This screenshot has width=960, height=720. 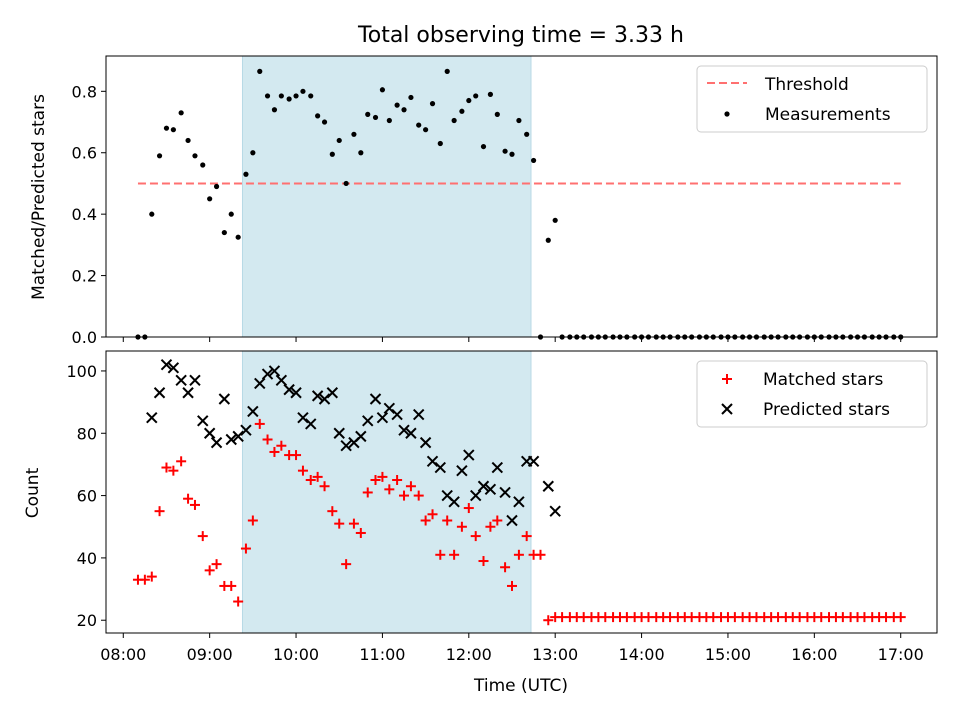 What do you see at coordinates (806, 85) in the screenshot?
I see `legend-threshold-label: Threshold` at bounding box center [806, 85].